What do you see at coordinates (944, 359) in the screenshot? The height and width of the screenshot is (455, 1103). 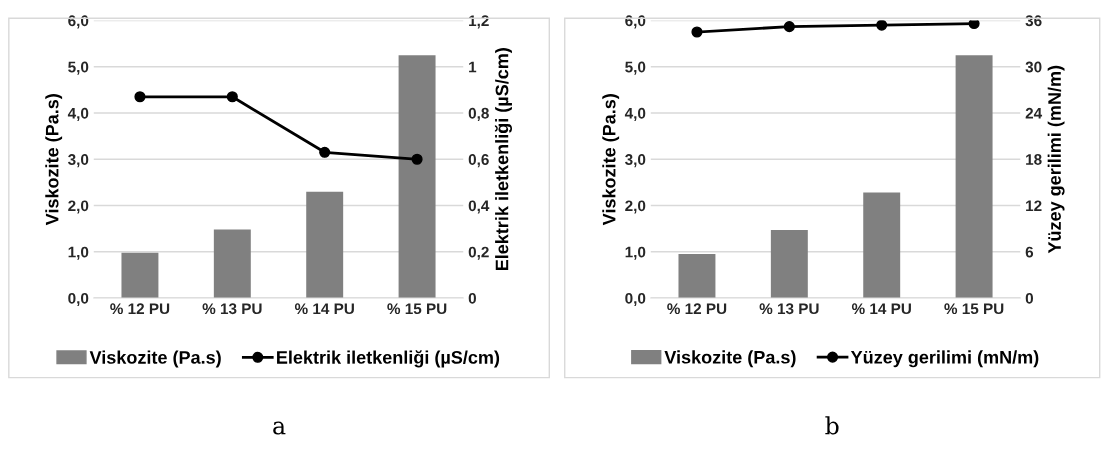 I see `legend-label: Yüzey gerilimi (mN/m)` at bounding box center [944, 359].